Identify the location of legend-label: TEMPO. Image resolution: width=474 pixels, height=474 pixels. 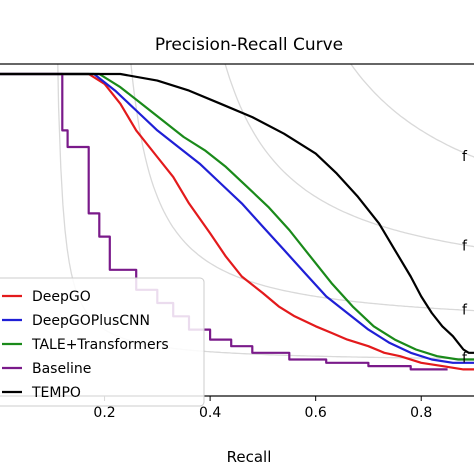
(56, 393).